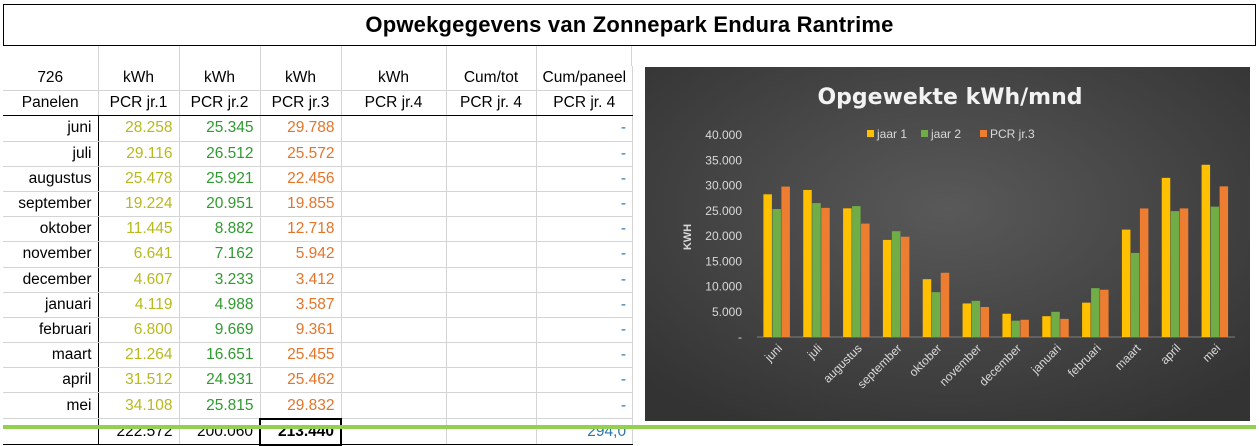 Image resolution: width=1259 pixels, height=446 pixels. Describe the element at coordinates (139, 305) in the screenshot. I see `year1-cell: 4.119` at that location.